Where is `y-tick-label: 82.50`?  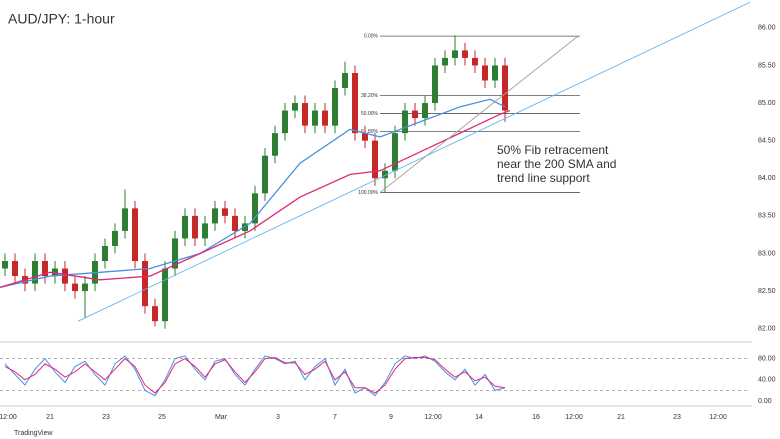
y-tick-label: 82.50 is located at coordinates (767, 291).